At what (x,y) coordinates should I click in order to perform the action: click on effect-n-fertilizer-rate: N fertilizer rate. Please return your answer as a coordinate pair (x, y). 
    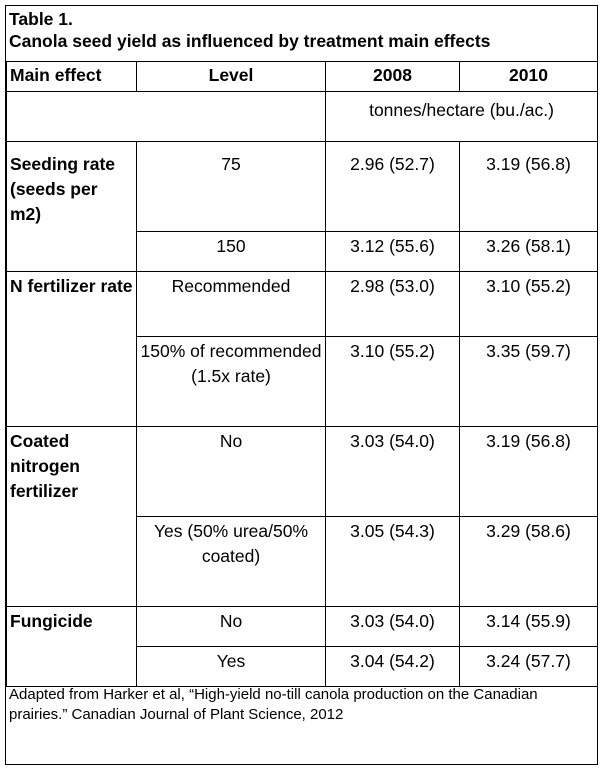
    Looking at the image, I should click on (71, 349).